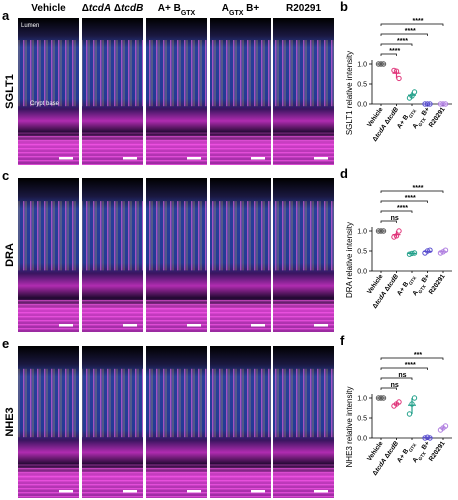 The width and height of the screenshot is (458, 500). Describe the element at coordinates (349, 260) in the screenshot. I see `y-axis-label: DRA relative intensity` at that location.